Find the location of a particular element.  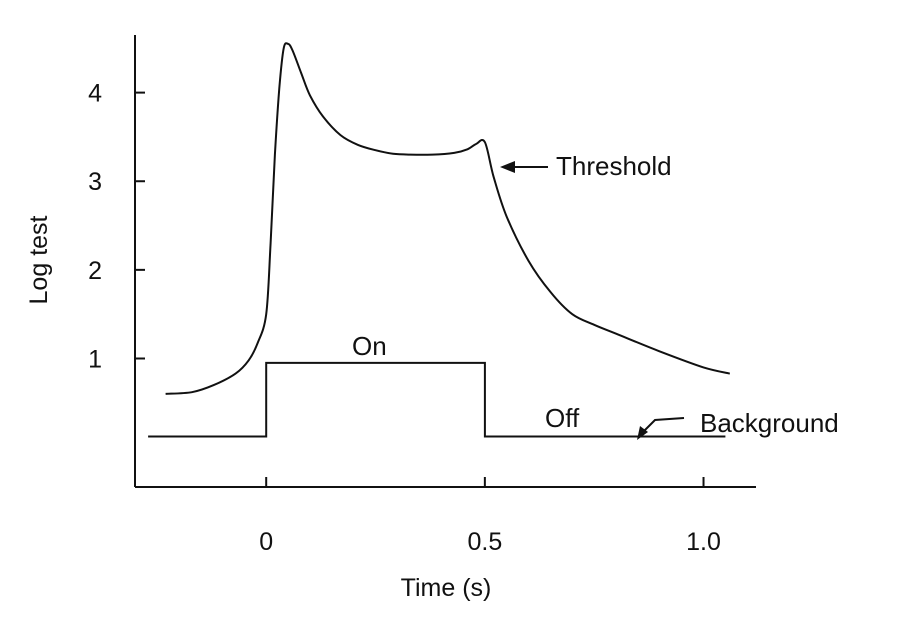

background-annotation-arrowhead is located at coordinates (642, 433).